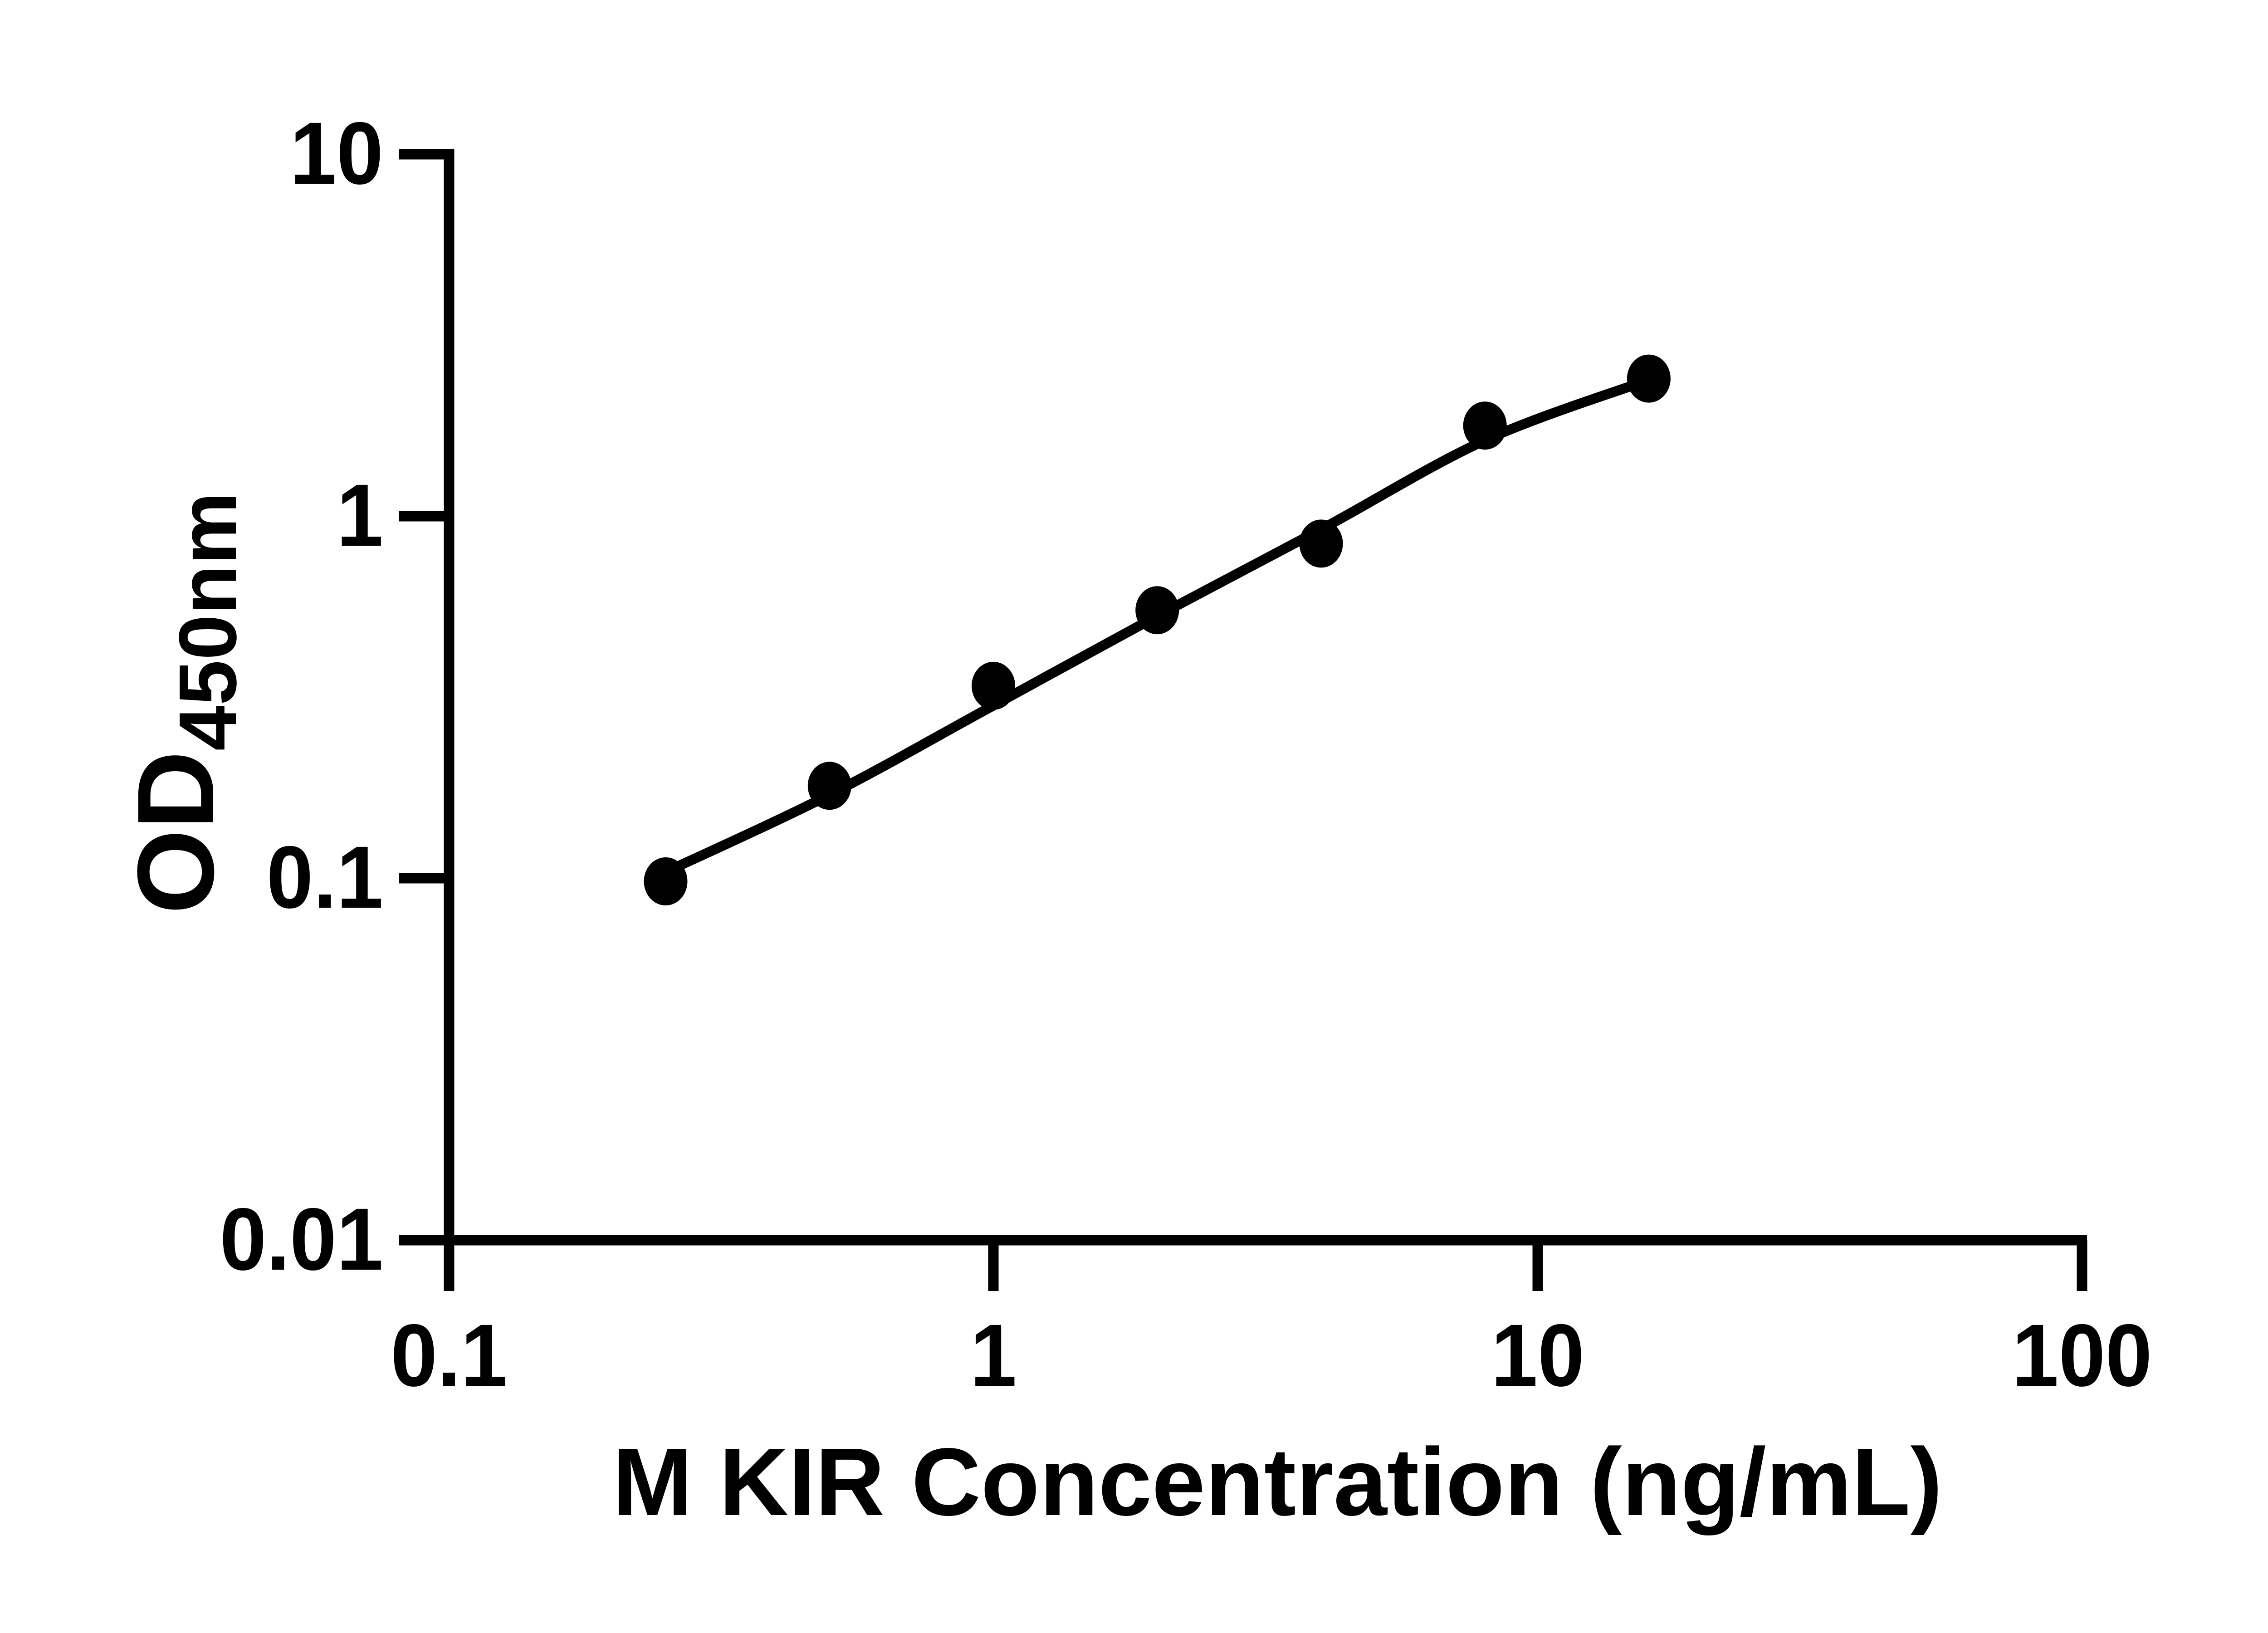 The height and width of the screenshot is (1633, 2268). What do you see at coordinates (1537, 1355) in the screenshot?
I see `x-tick-label: 10` at bounding box center [1537, 1355].